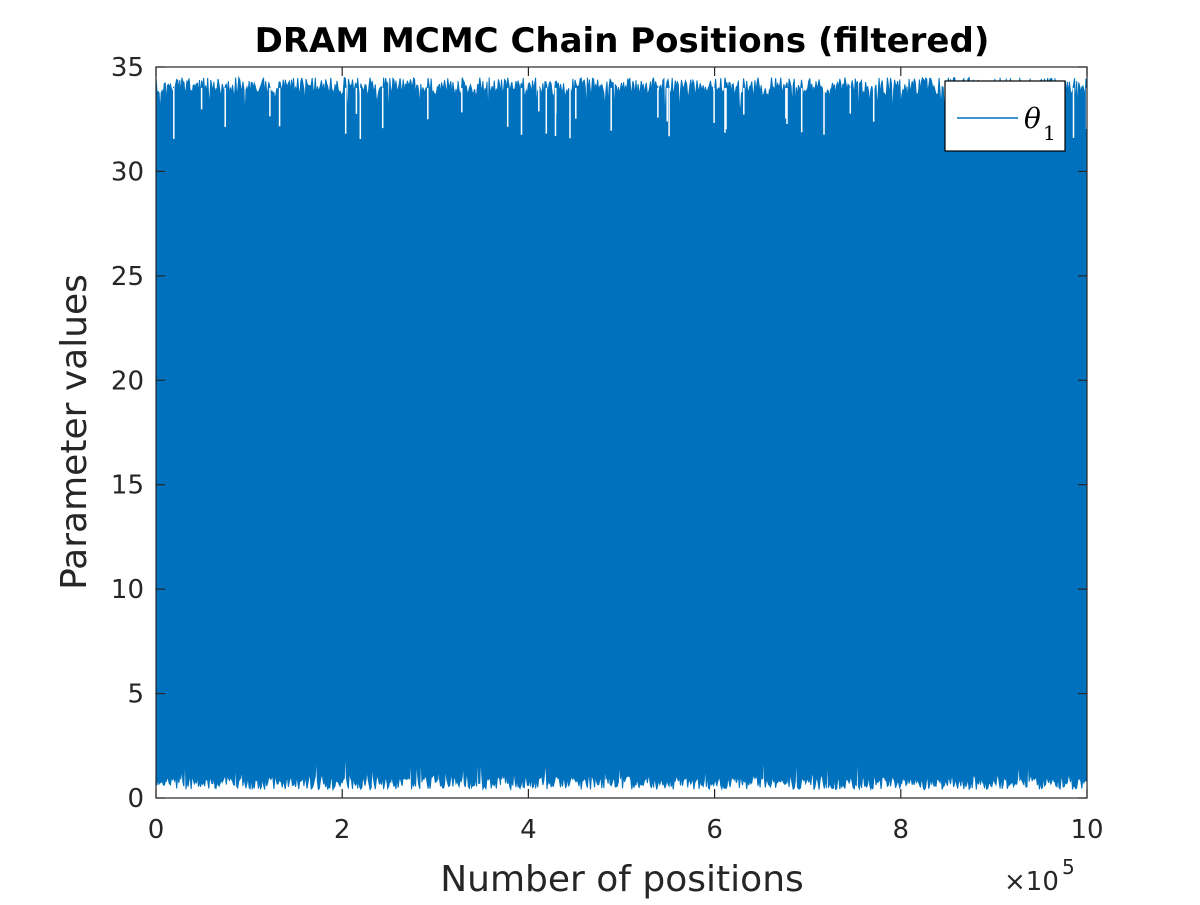 Image resolution: width=1200 pixels, height=905 pixels. I want to click on x-multiplier-exponent: 5, so click(1068, 867).